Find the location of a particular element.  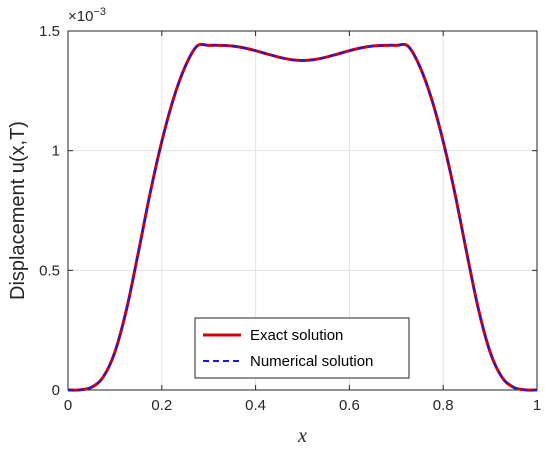

legend: Exact solution Numerical solution is located at coordinates (302, 348).